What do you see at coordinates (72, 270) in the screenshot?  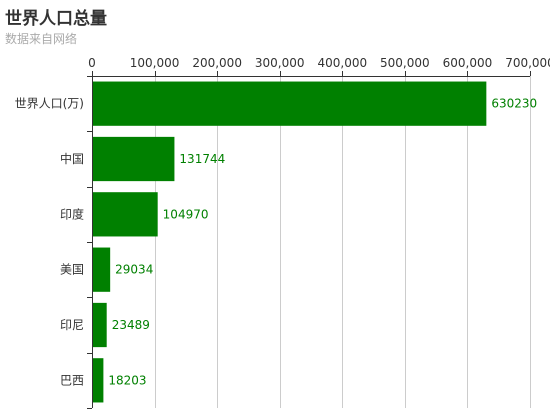 I see `y-tick-label: 美国` at bounding box center [72, 270].